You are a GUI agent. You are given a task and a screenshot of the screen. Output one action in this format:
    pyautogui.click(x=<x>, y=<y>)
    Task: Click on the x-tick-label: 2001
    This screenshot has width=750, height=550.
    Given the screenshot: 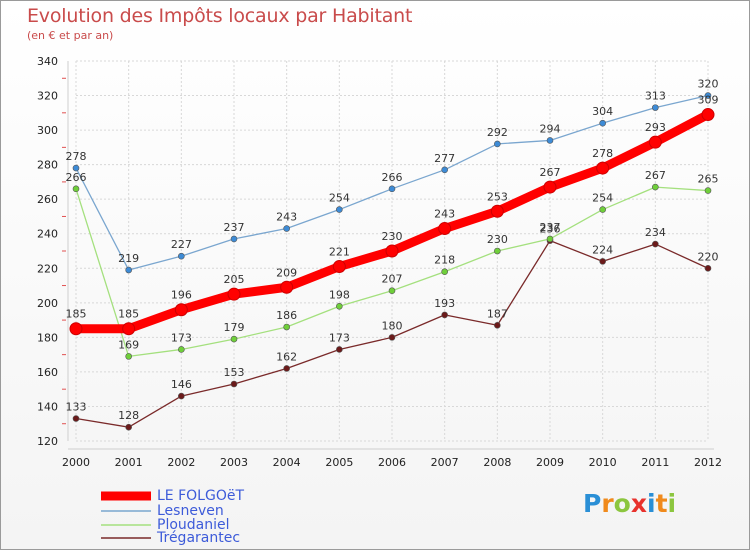 What is the action you would take?
    pyautogui.click(x=129, y=462)
    